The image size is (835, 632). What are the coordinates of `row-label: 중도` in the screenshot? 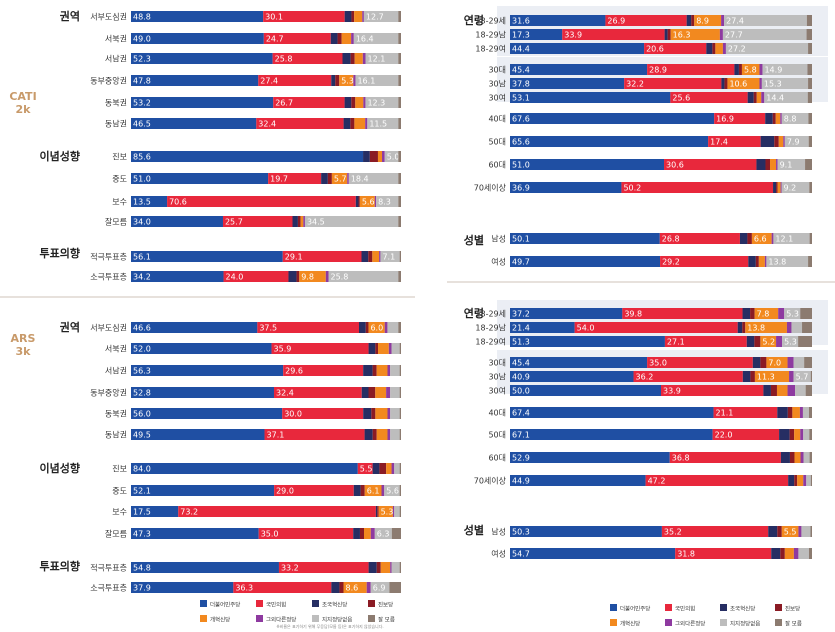 It's located at (119, 179).